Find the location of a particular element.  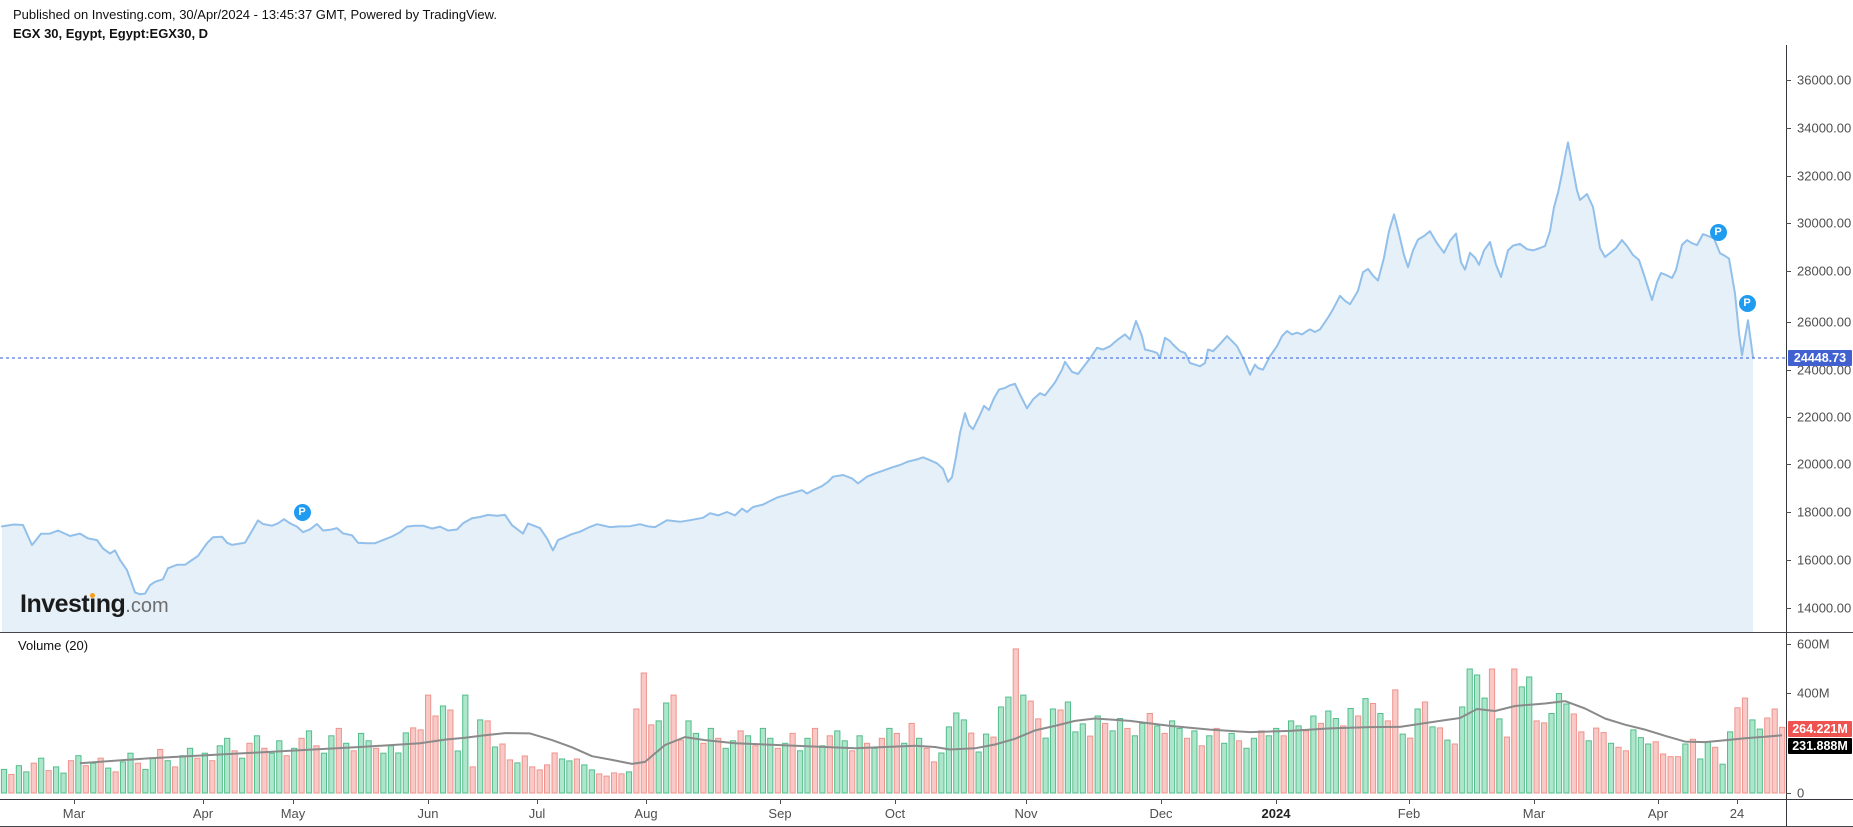

time-axis-label: Aug is located at coordinates (646, 813).